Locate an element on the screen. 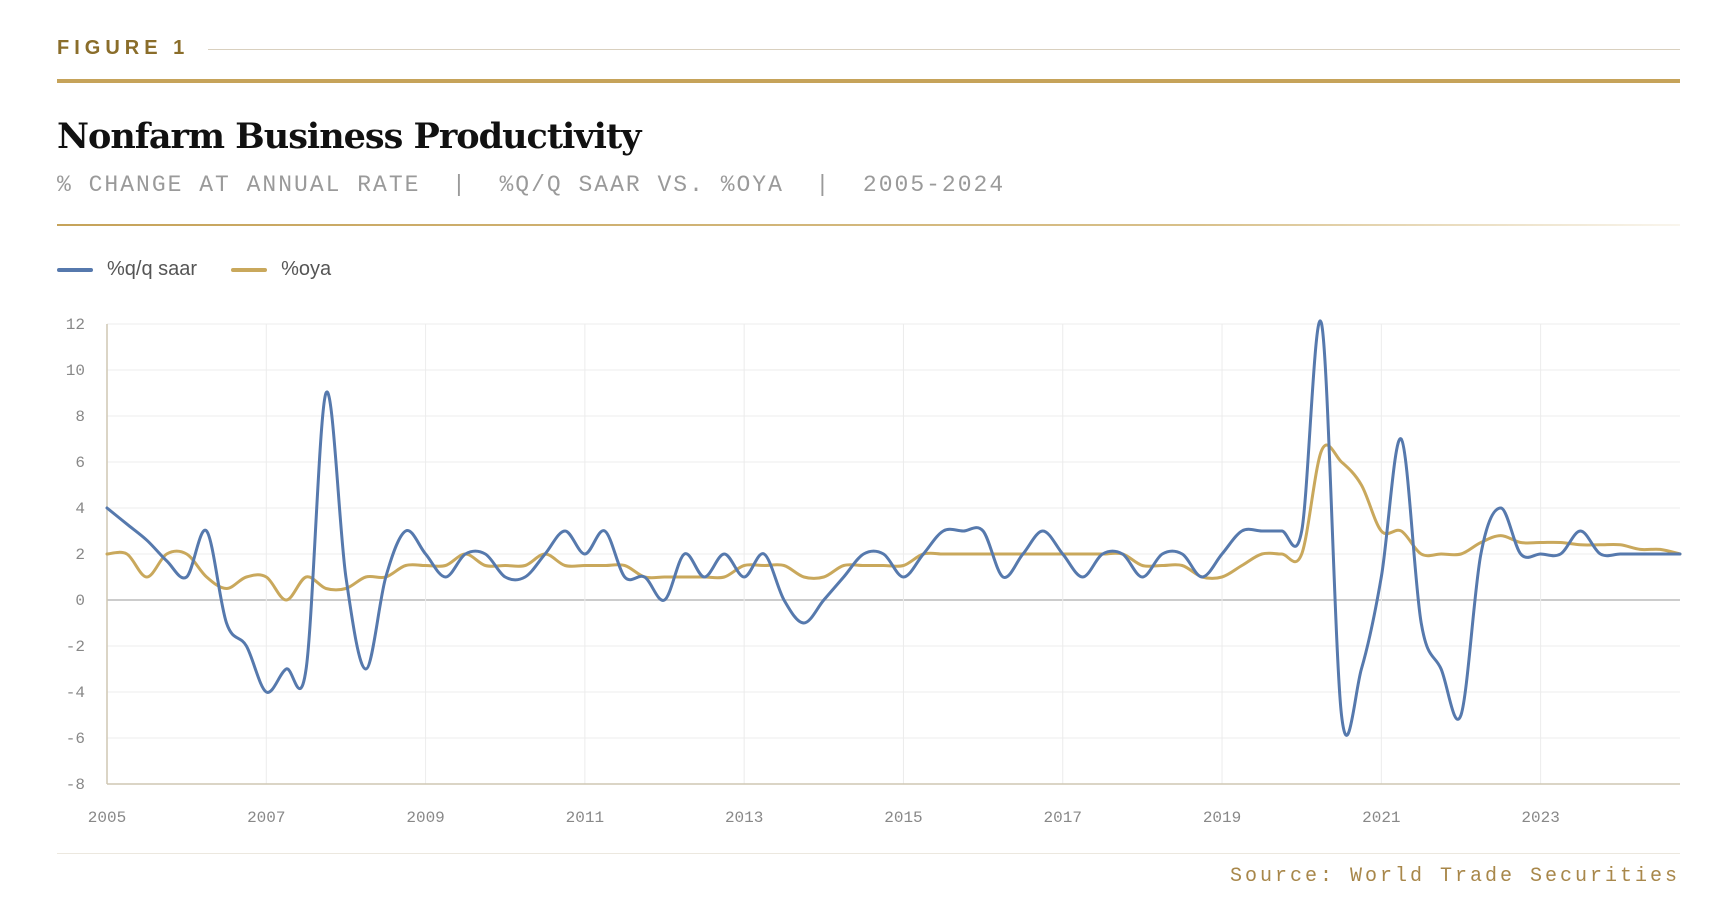 Image resolution: width=1736 pixels, height=924 pixels. header-divider is located at coordinates (868, 225).